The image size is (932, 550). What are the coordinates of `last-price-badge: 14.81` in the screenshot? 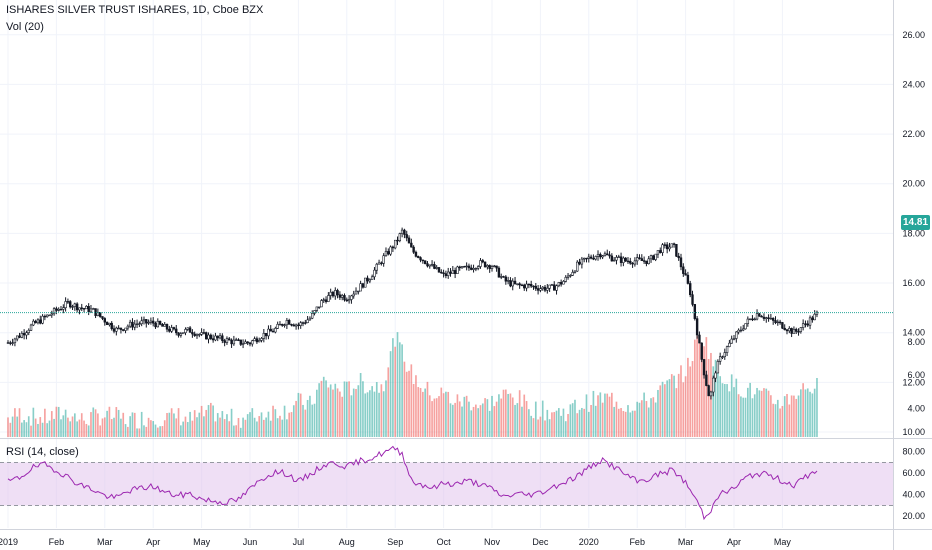 It's located at (915, 222).